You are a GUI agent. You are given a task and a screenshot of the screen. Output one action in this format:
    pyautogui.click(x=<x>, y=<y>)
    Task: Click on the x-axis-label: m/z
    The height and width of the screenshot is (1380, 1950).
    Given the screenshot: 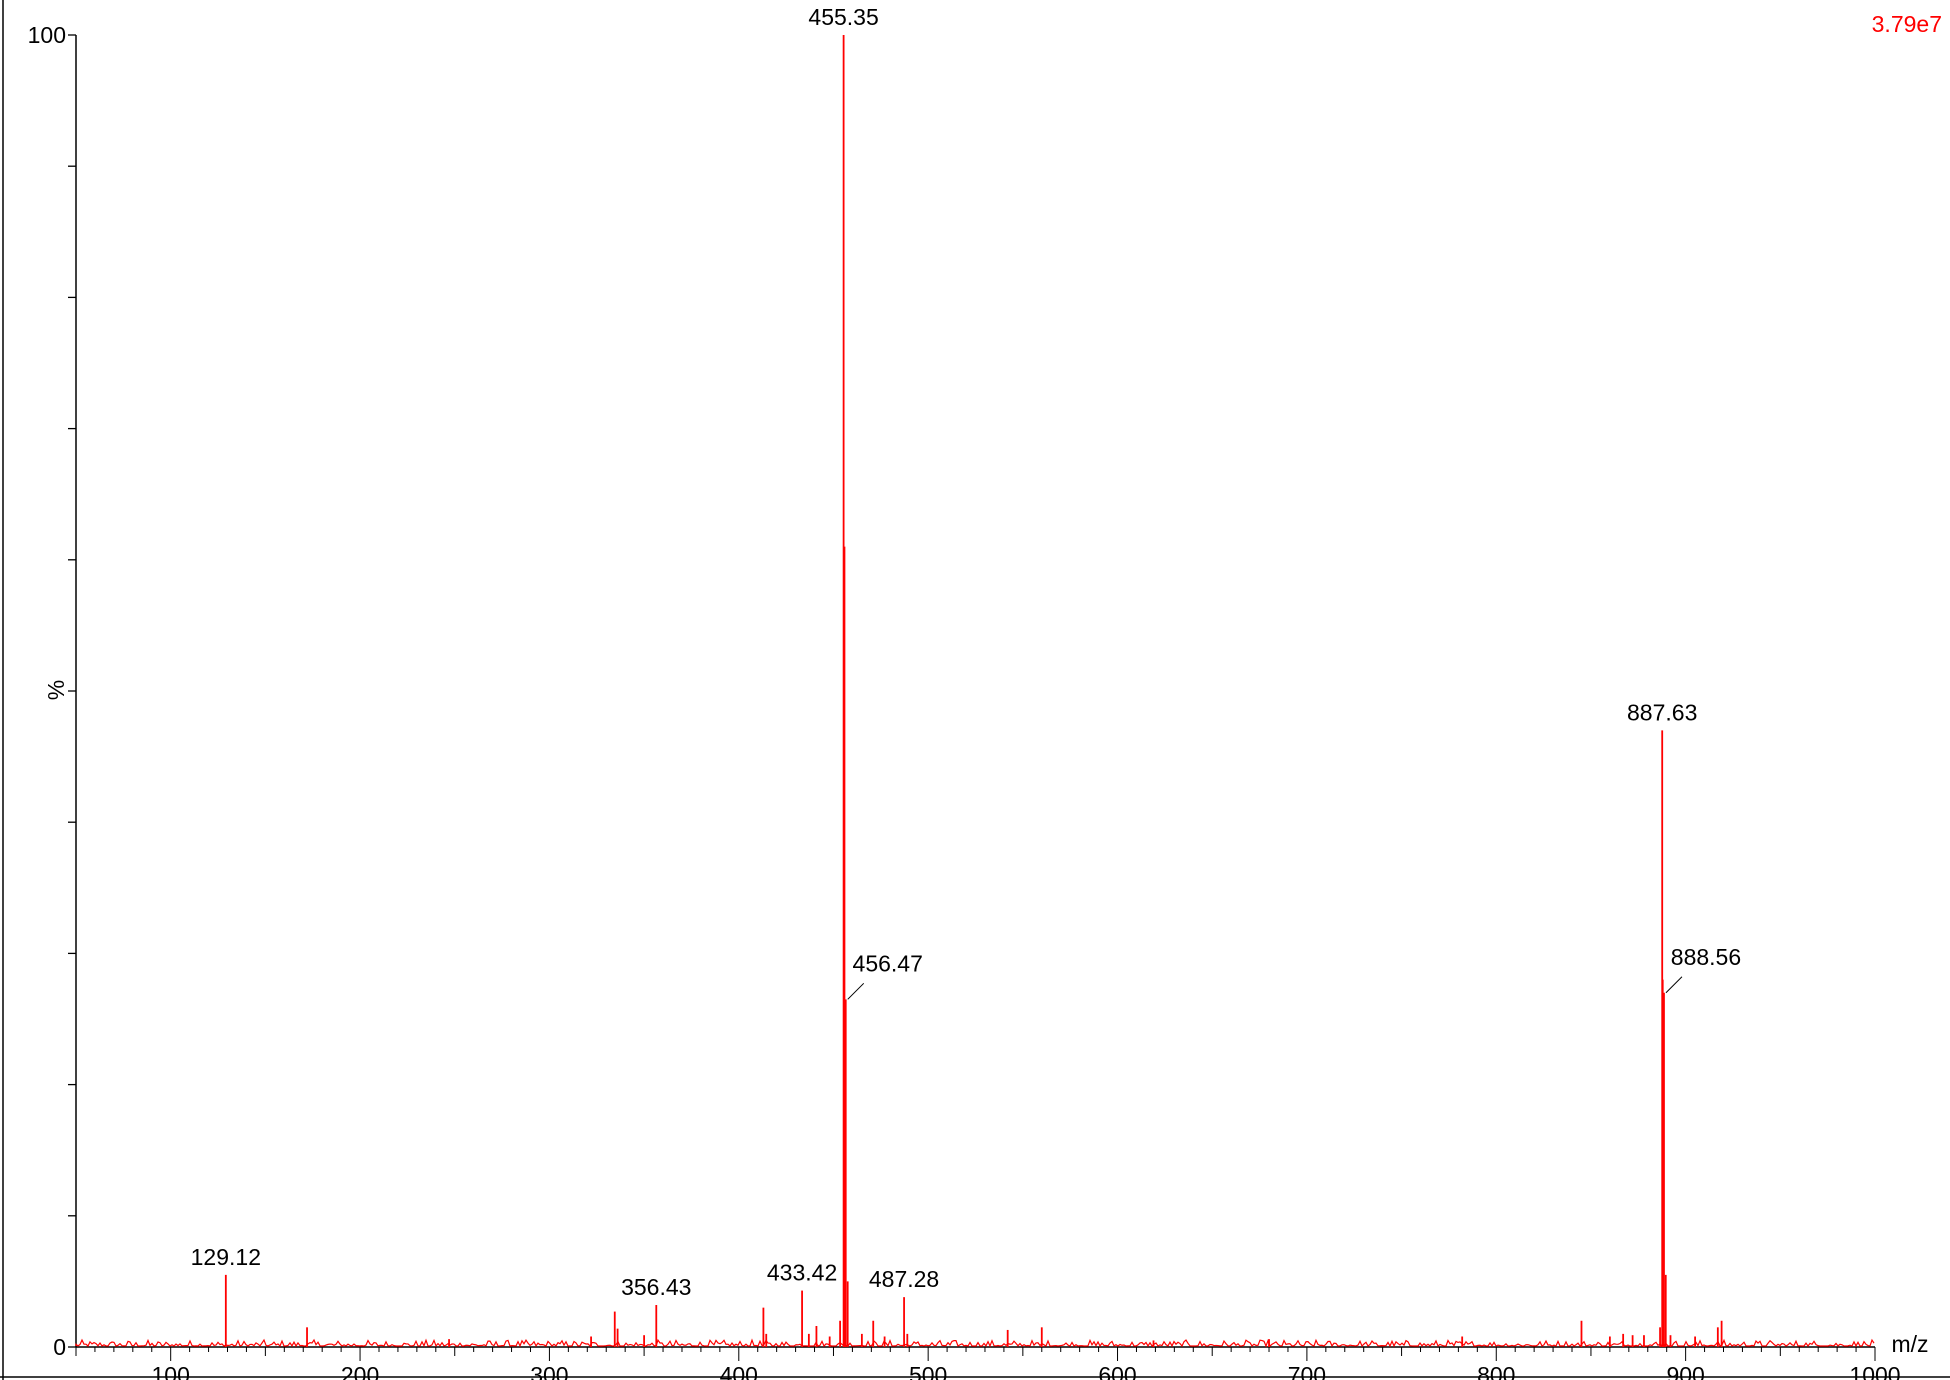 What is the action you would take?
    pyautogui.click(x=1909, y=1344)
    